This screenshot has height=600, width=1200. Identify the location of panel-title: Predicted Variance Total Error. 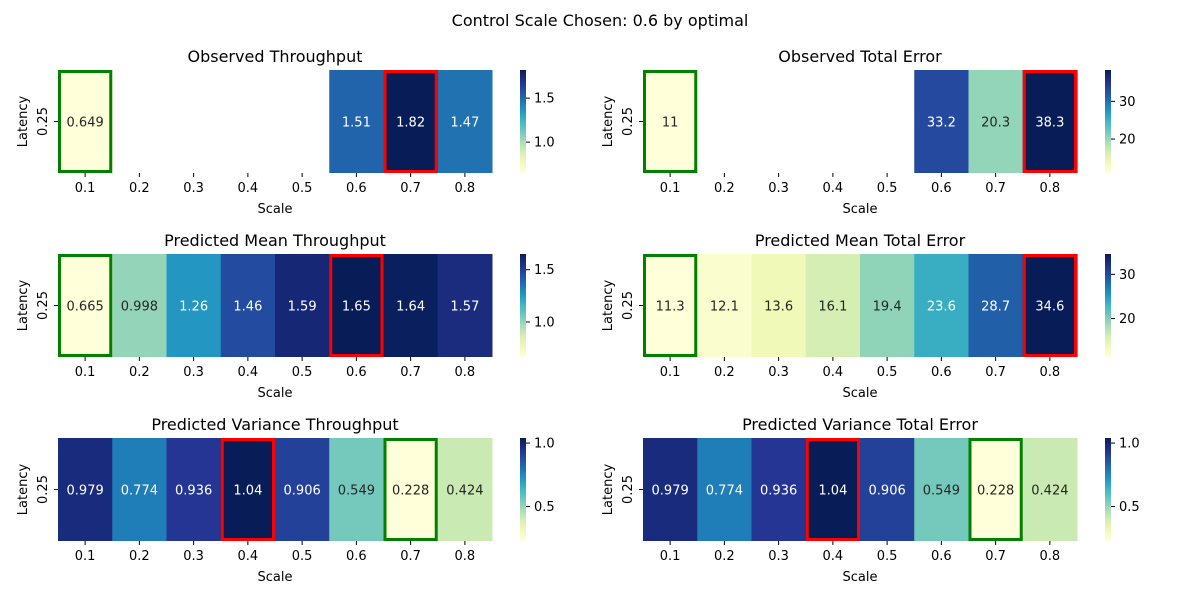
(860, 424).